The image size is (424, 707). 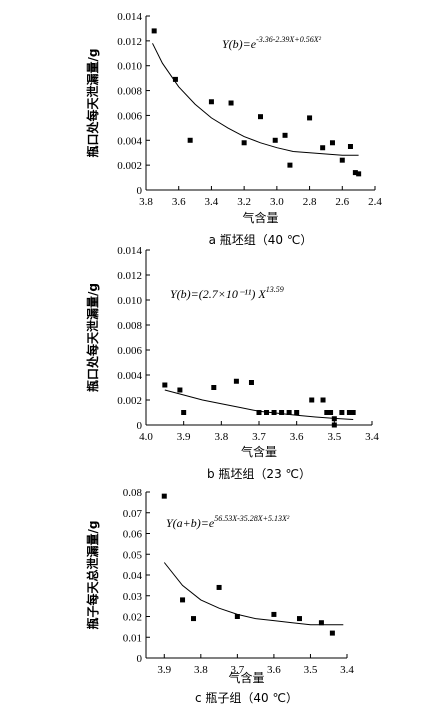 I want to click on equation-exponent: -3.36-2.39X+0.56X², so click(x=289, y=39).